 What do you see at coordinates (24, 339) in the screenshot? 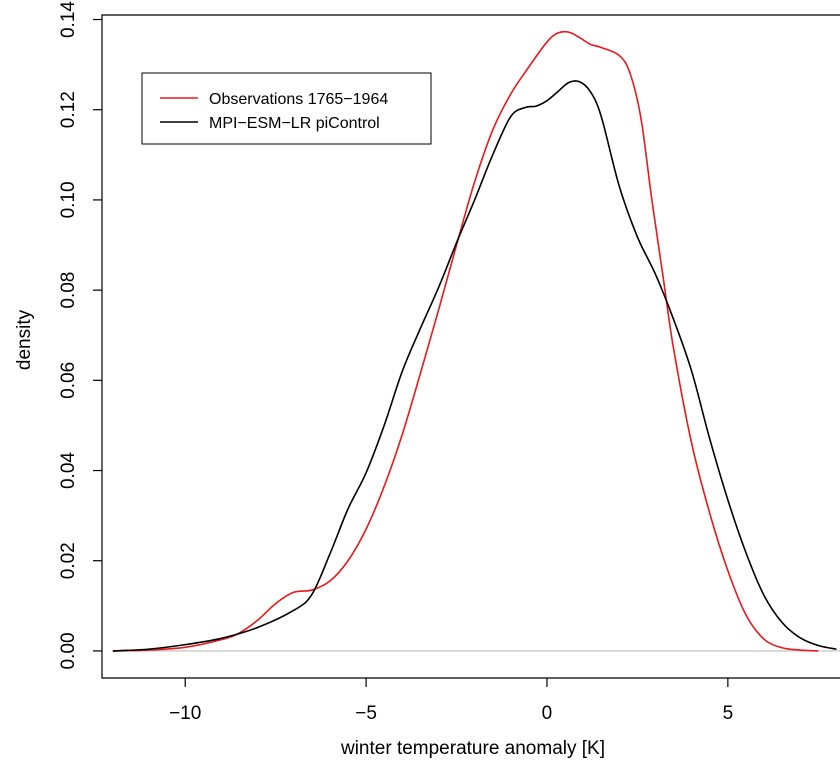
I see `y-axis-label: density` at bounding box center [24, 339].